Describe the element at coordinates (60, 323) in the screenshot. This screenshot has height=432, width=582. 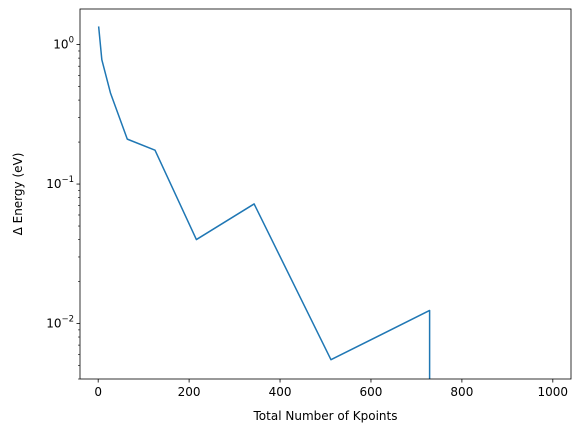
I see `y-tick-label: 10⁻²` at that location.